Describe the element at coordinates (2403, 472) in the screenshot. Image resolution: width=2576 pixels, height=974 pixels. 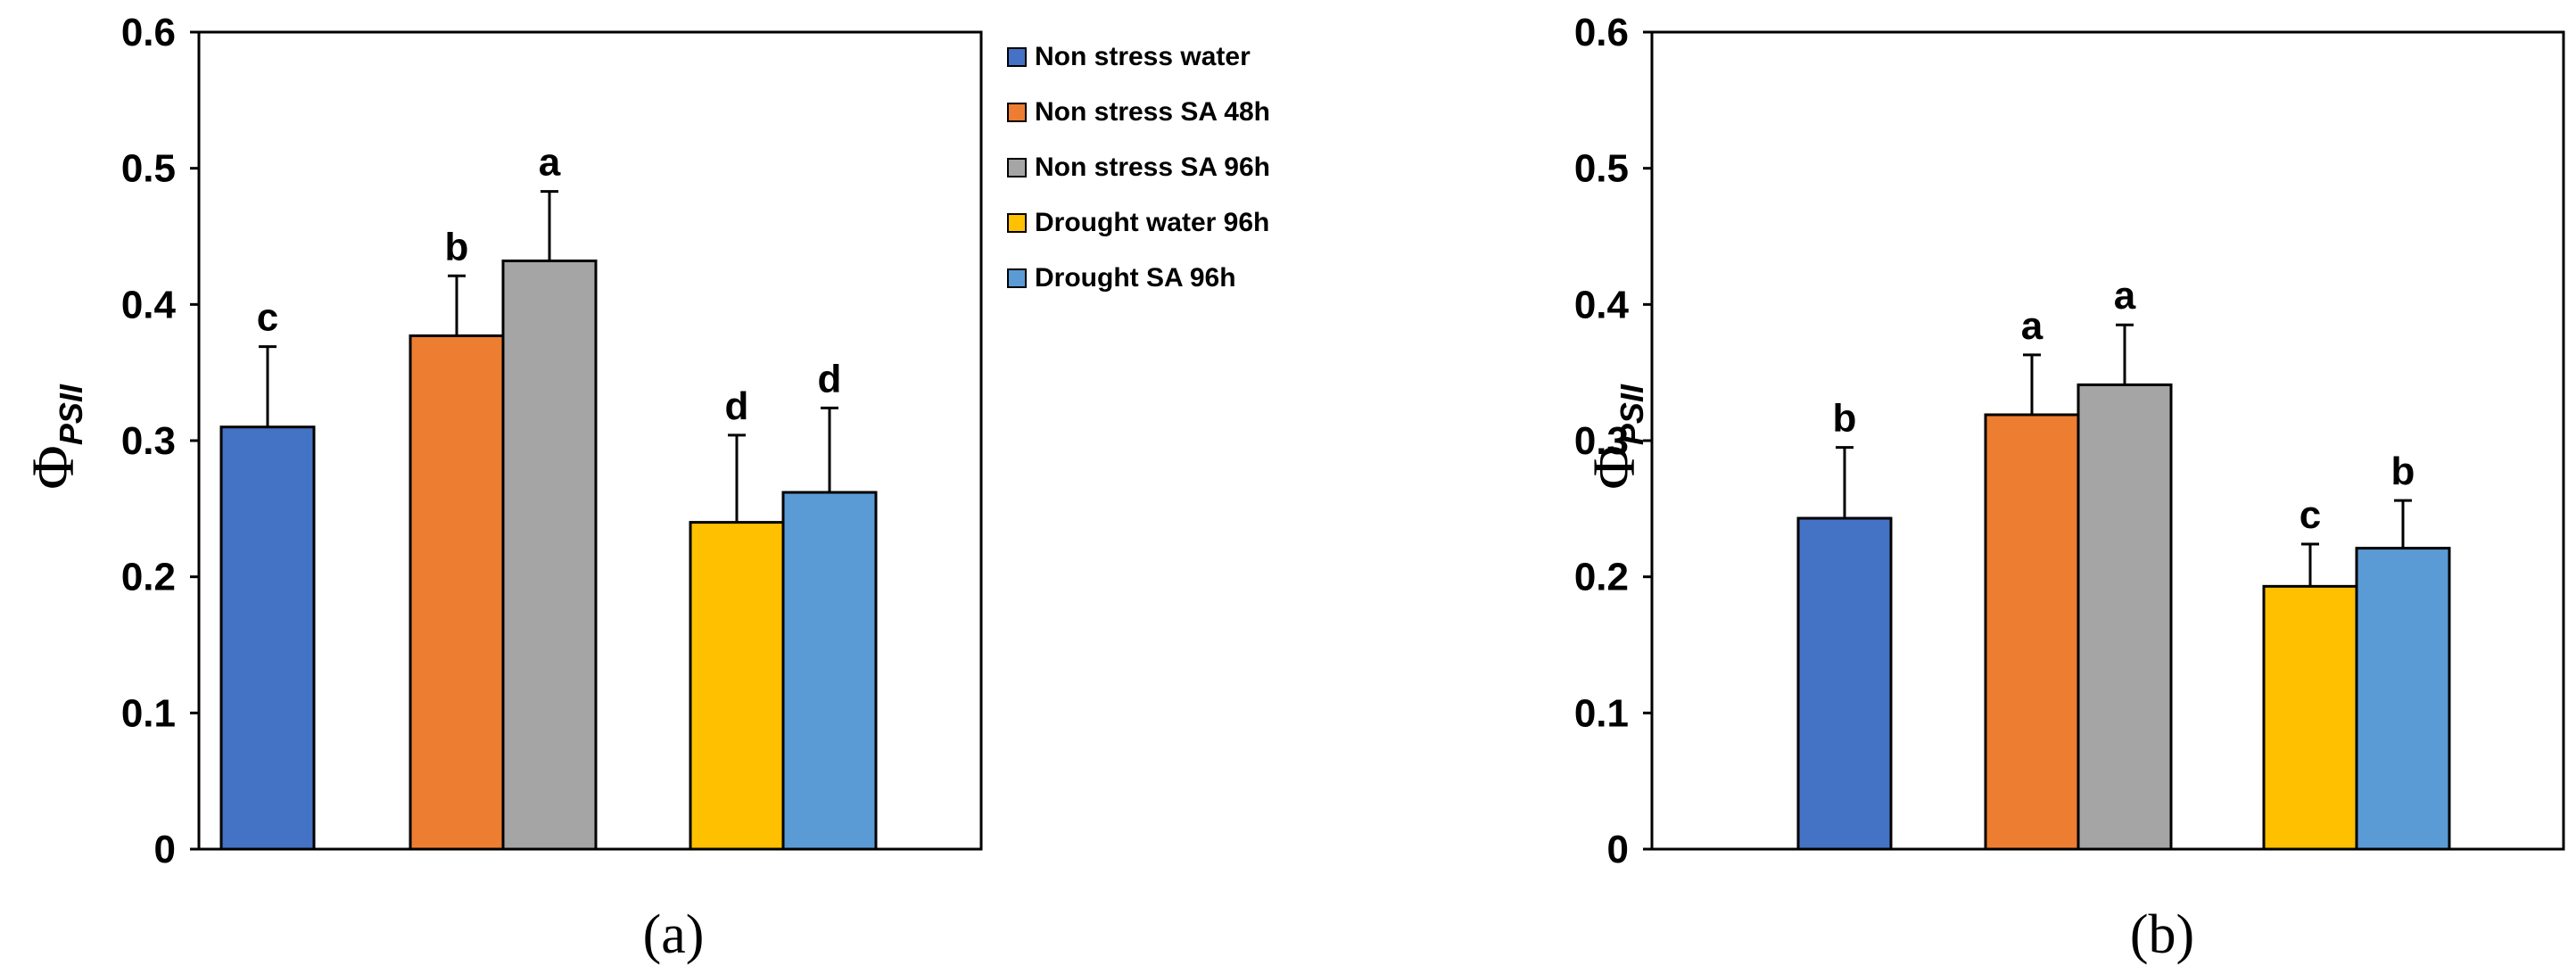
I see `significance-letter-b-5: b` at that location.